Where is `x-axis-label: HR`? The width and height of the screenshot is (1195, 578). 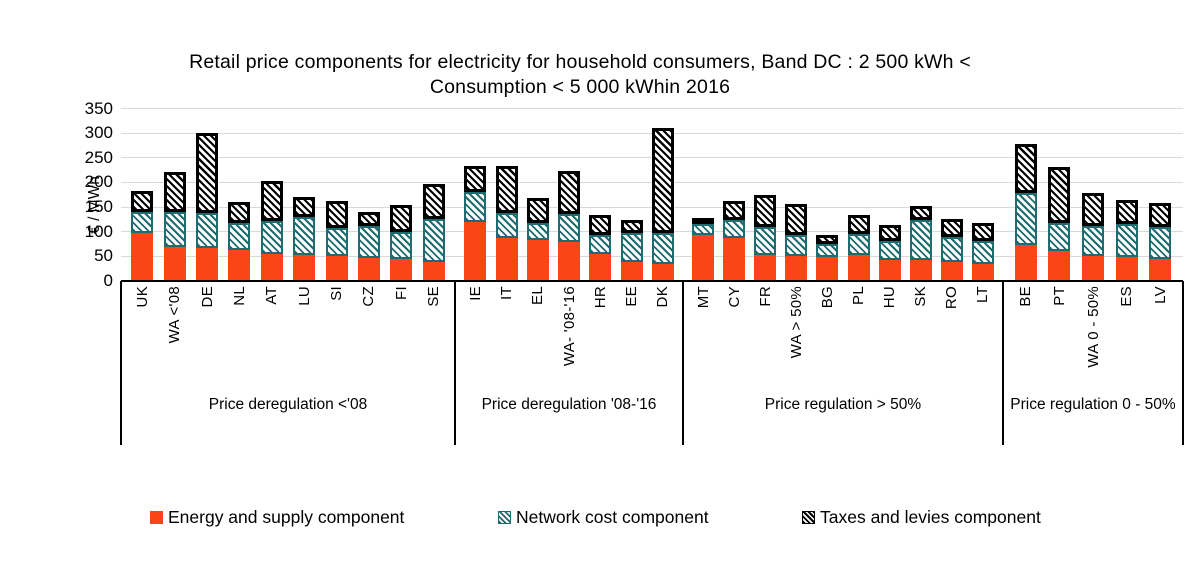
x-axis-label: HR is located at coordinates (600, 362).